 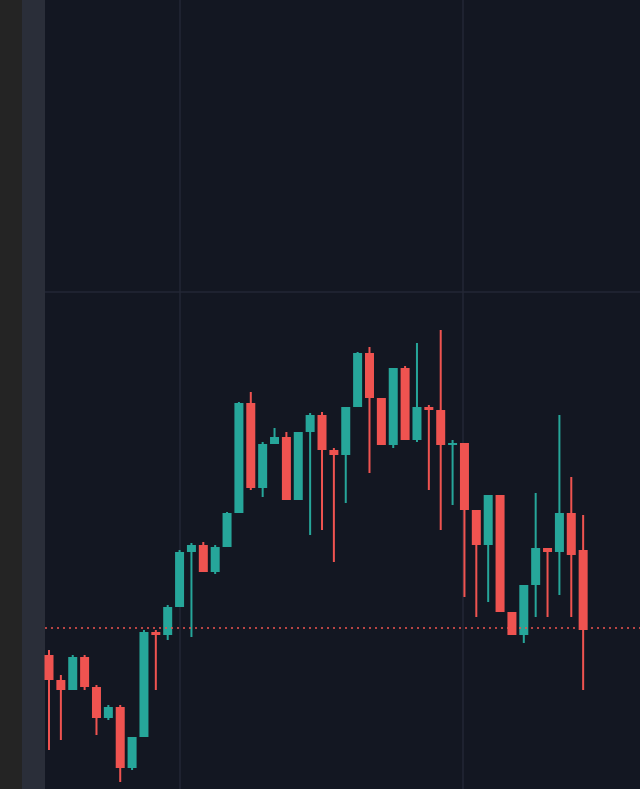 I want to click on price-scale-strip, so click(x=33, y=394).